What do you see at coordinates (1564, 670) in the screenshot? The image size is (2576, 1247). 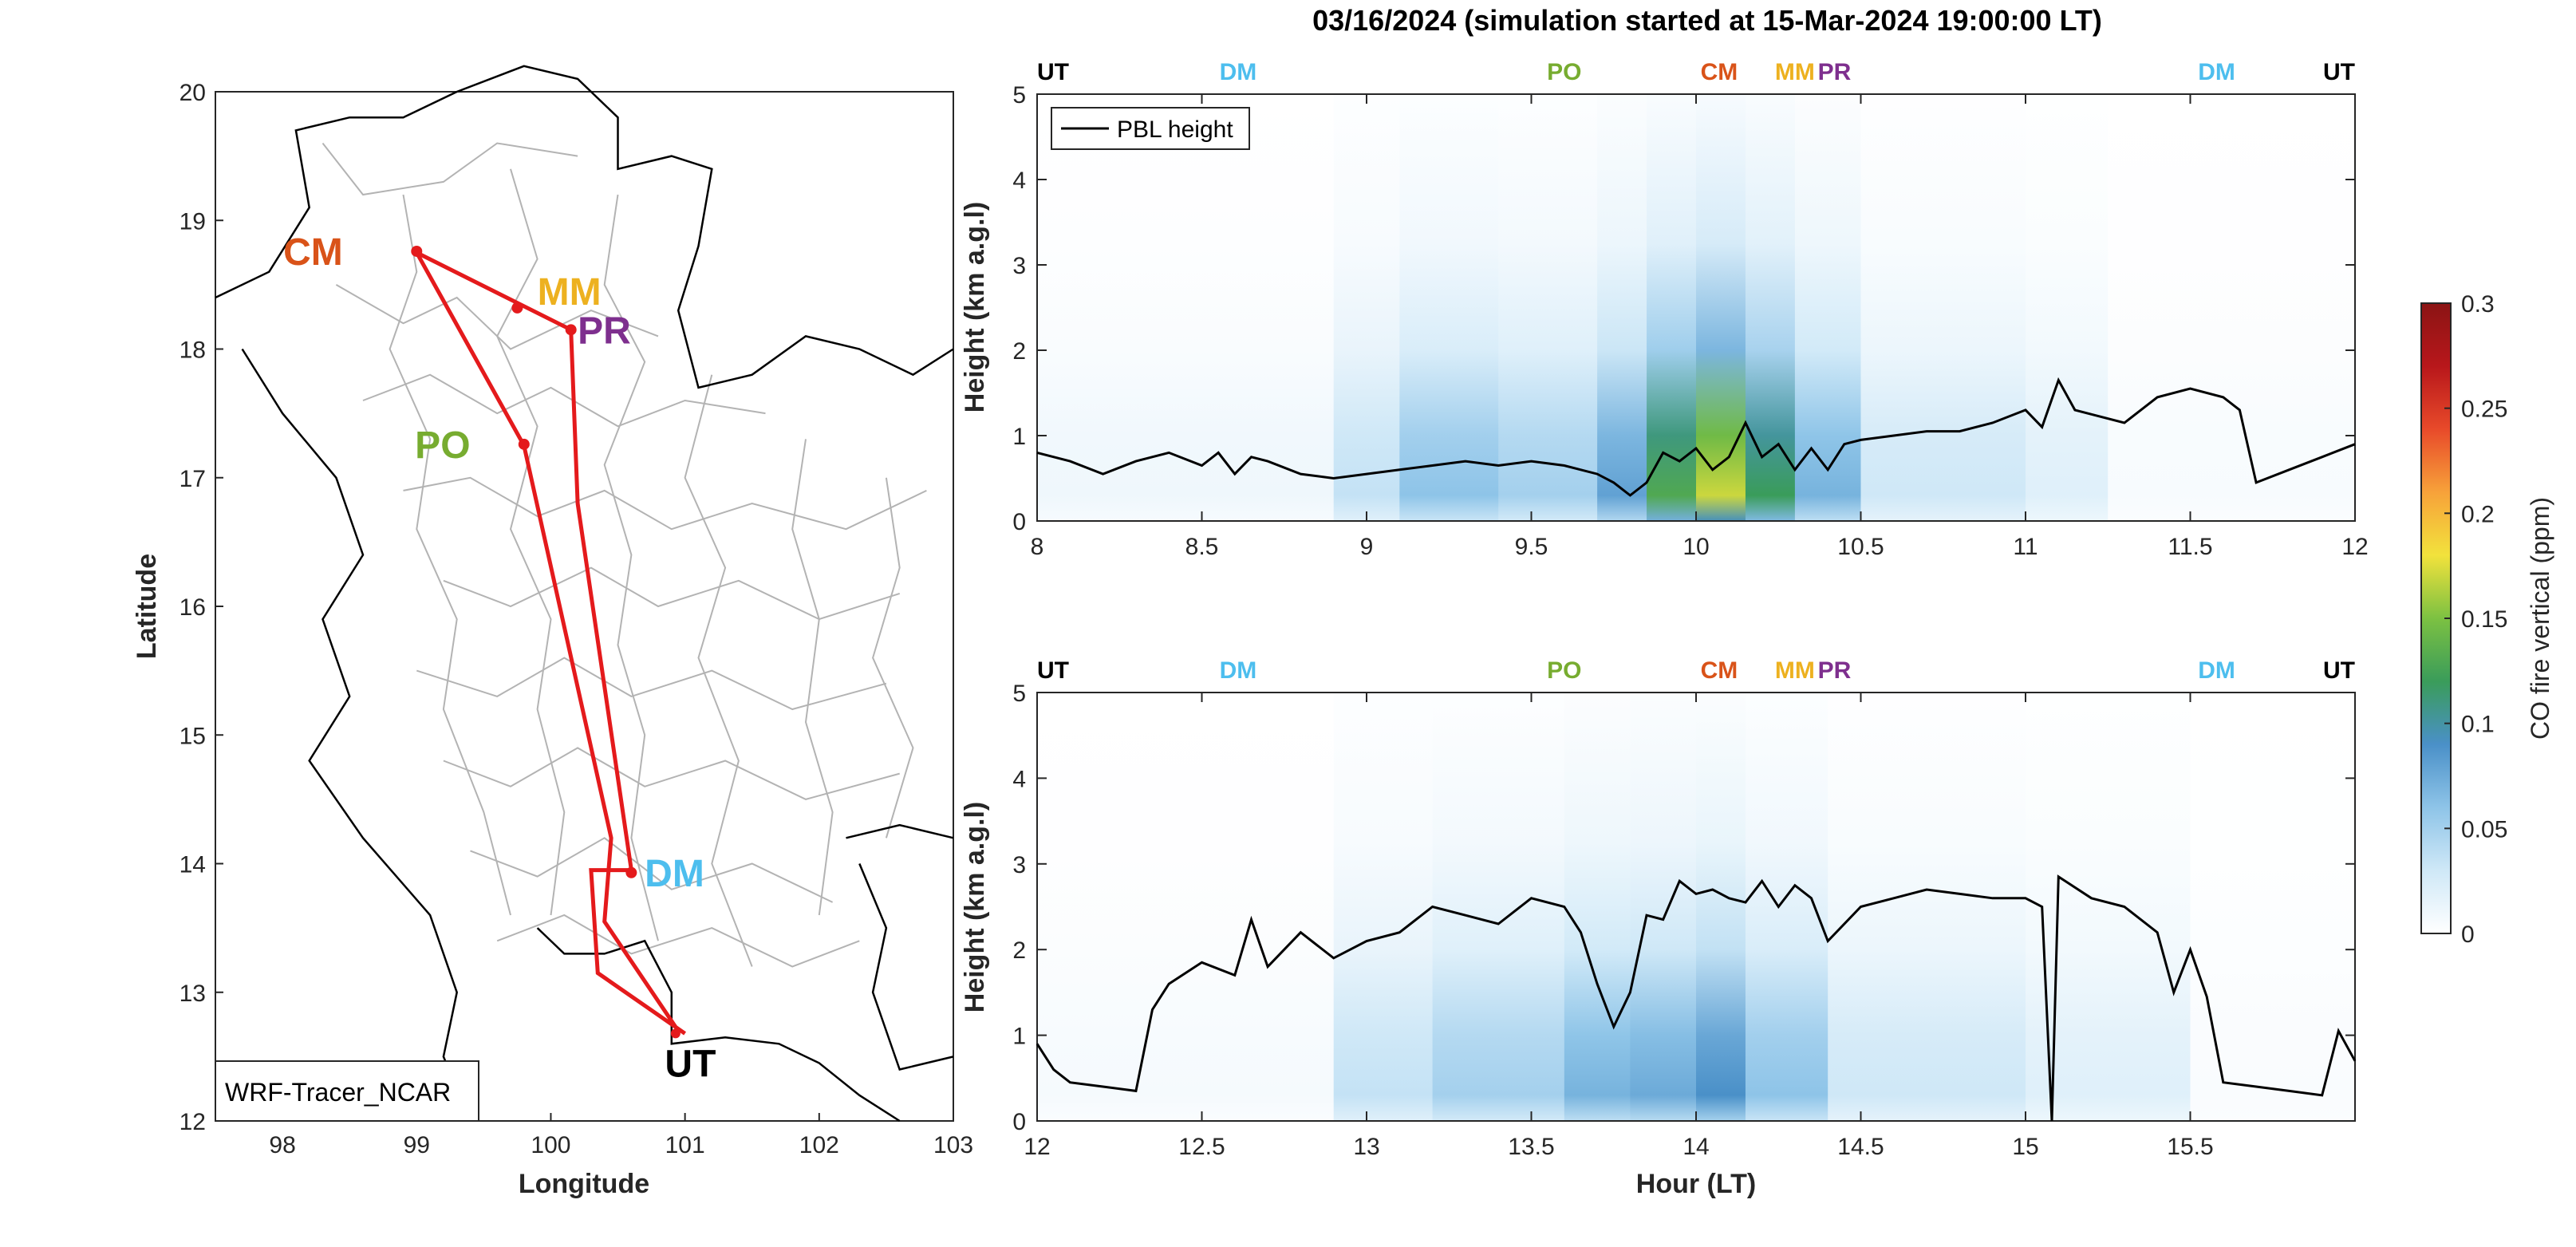 I see `station-tag-po: PO` at bounding box center [1564, 670].